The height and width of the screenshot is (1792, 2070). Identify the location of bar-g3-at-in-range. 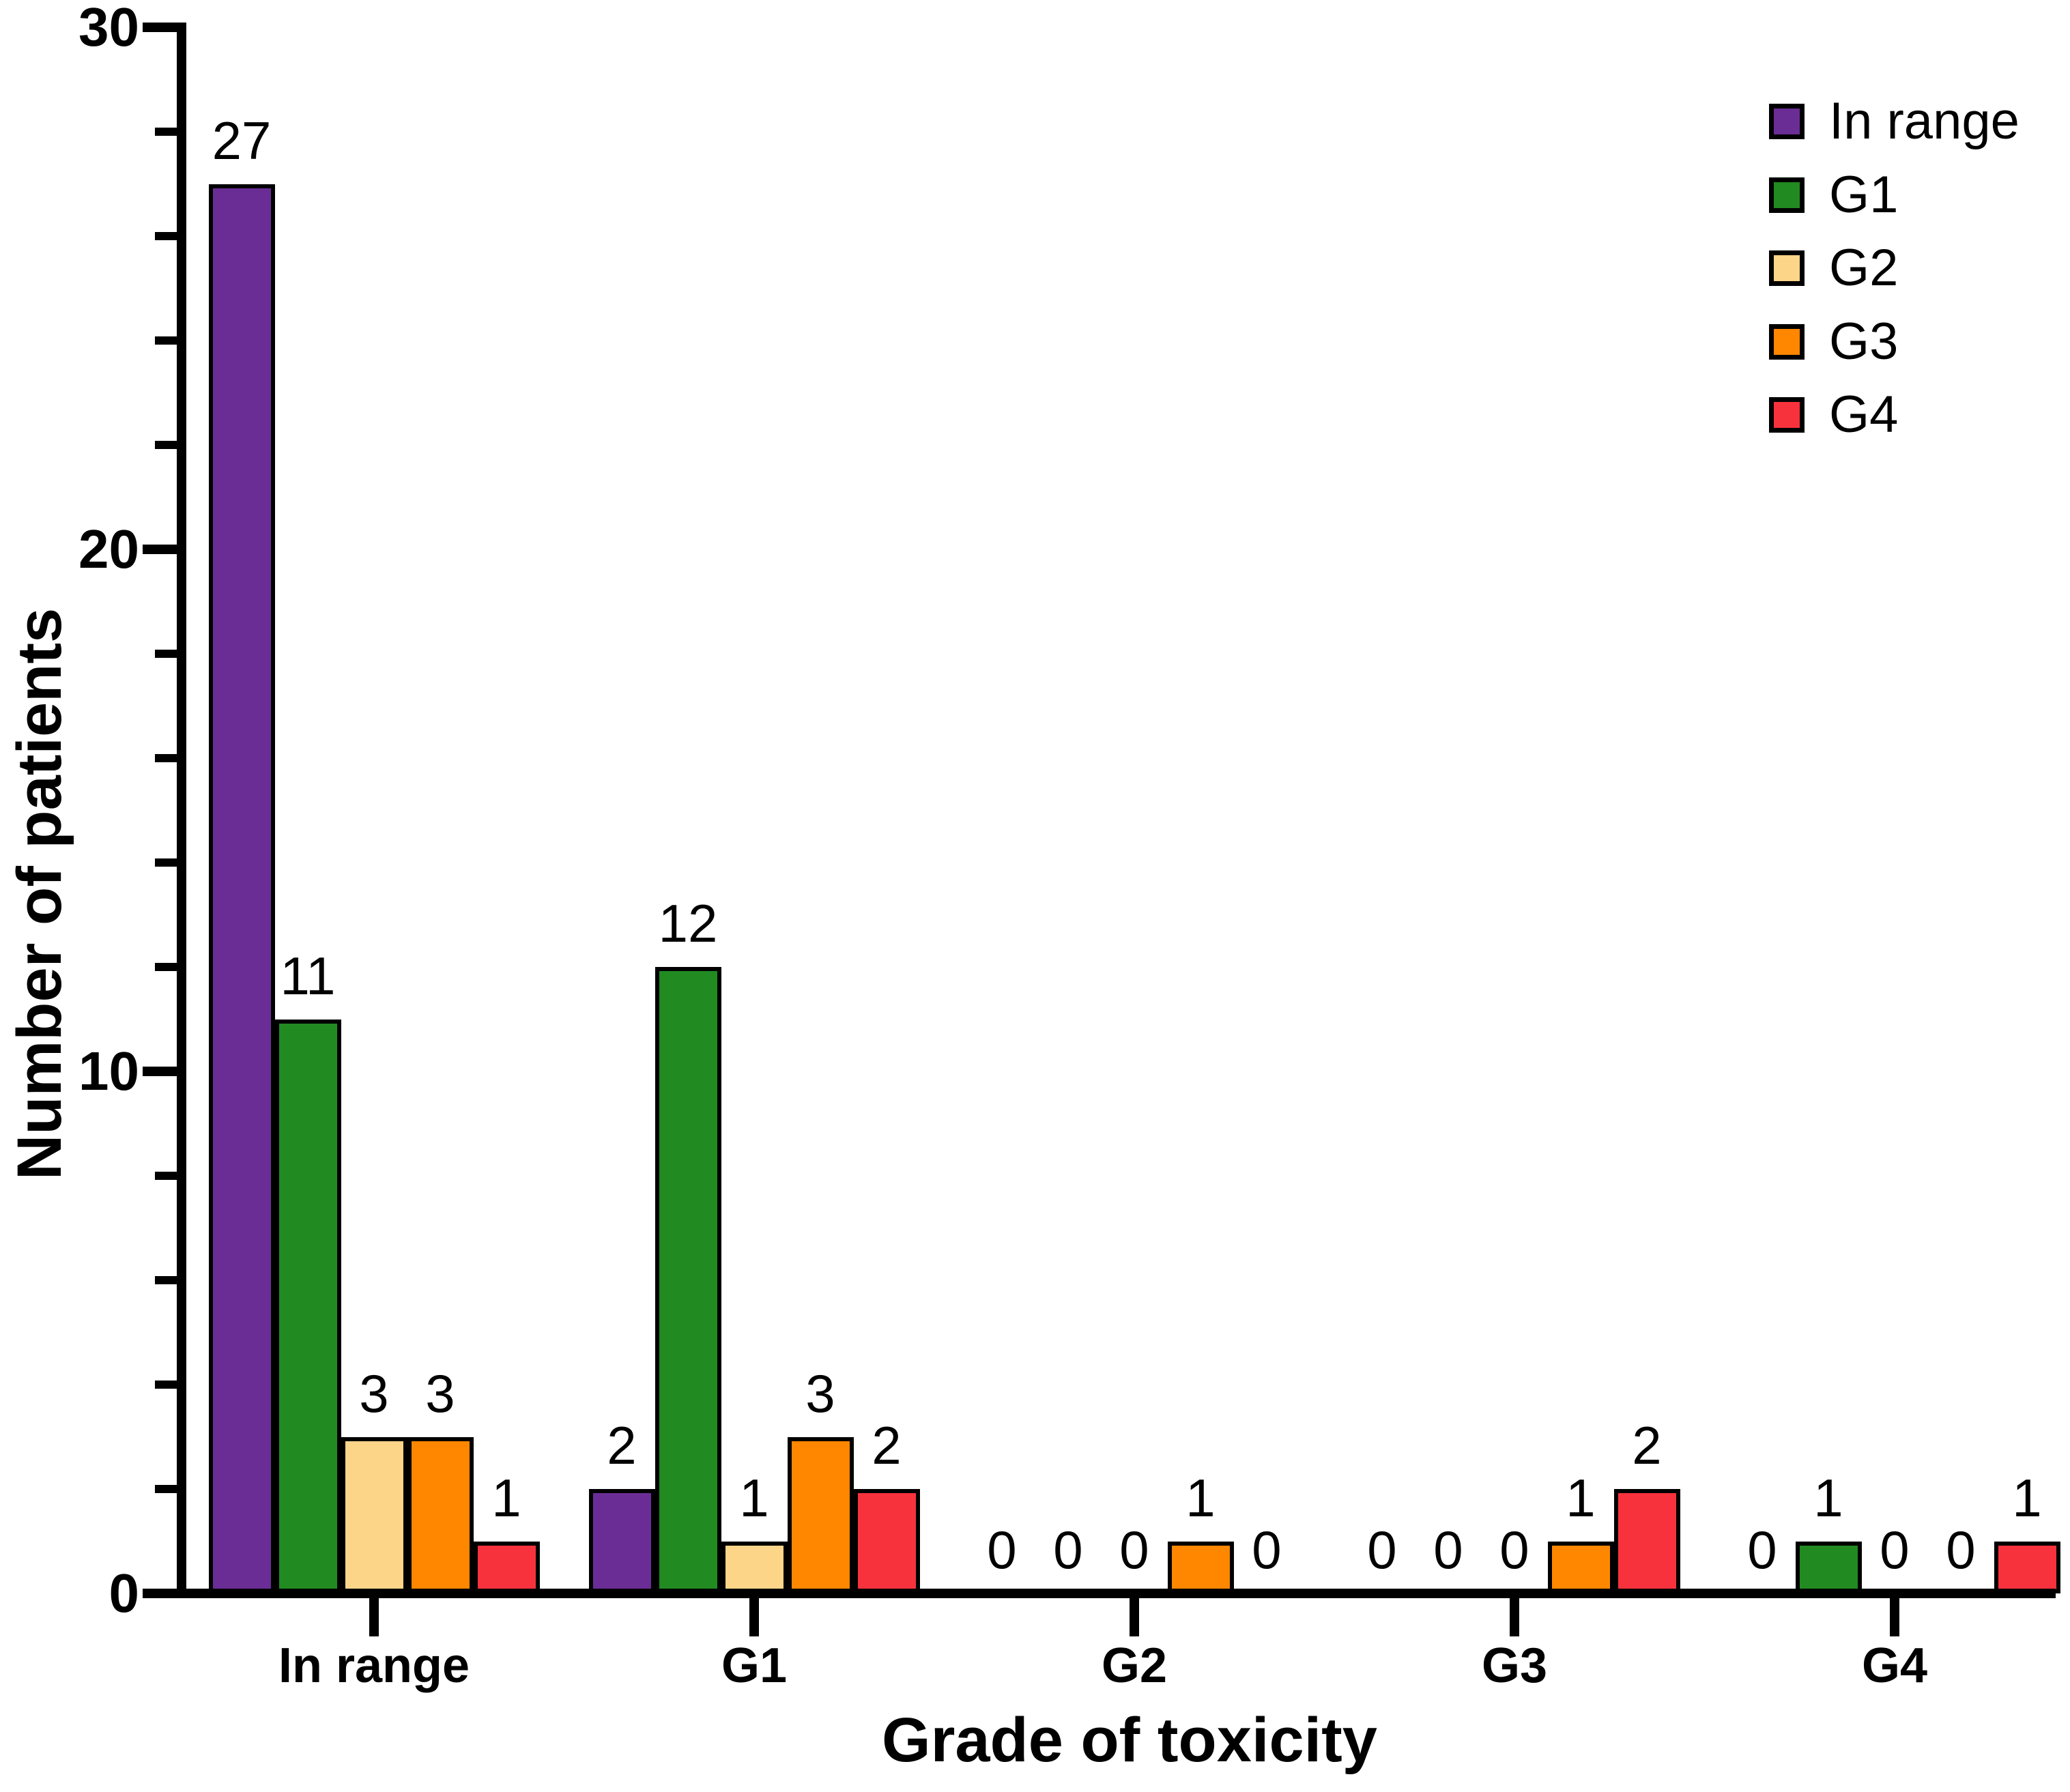
(440, 1514).